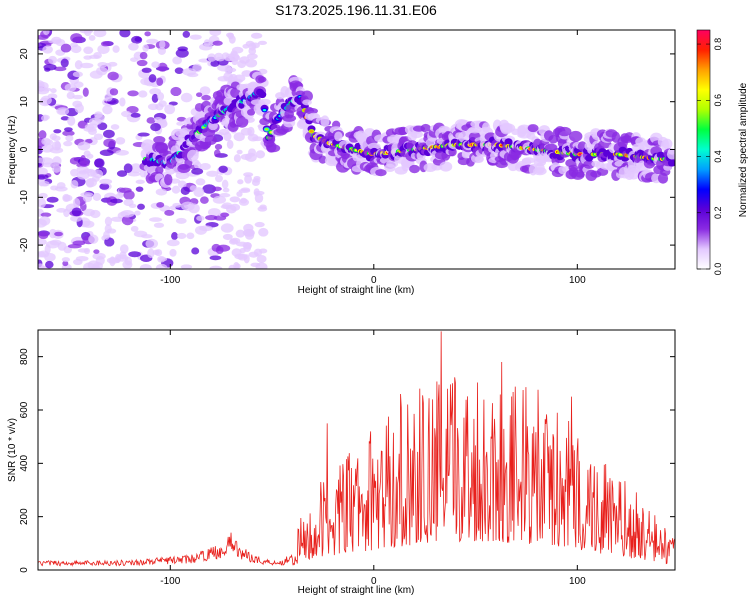 The image size is (750, 600). What do you see at coordinates (12, 450) in the screenshot?
I see `snr-y-axis-label: SNR (10 * v/v)` at bounding box center [12, 450].